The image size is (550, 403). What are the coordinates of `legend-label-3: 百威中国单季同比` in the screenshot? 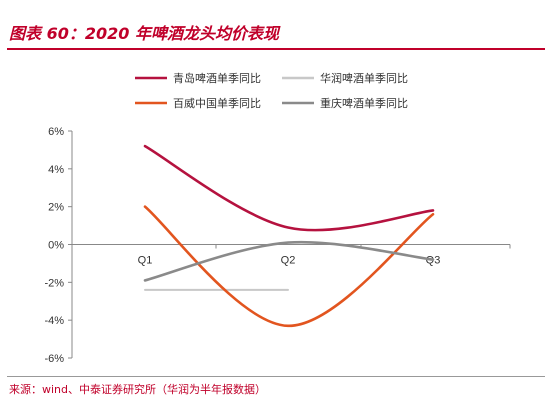 It's located at (217, 103).